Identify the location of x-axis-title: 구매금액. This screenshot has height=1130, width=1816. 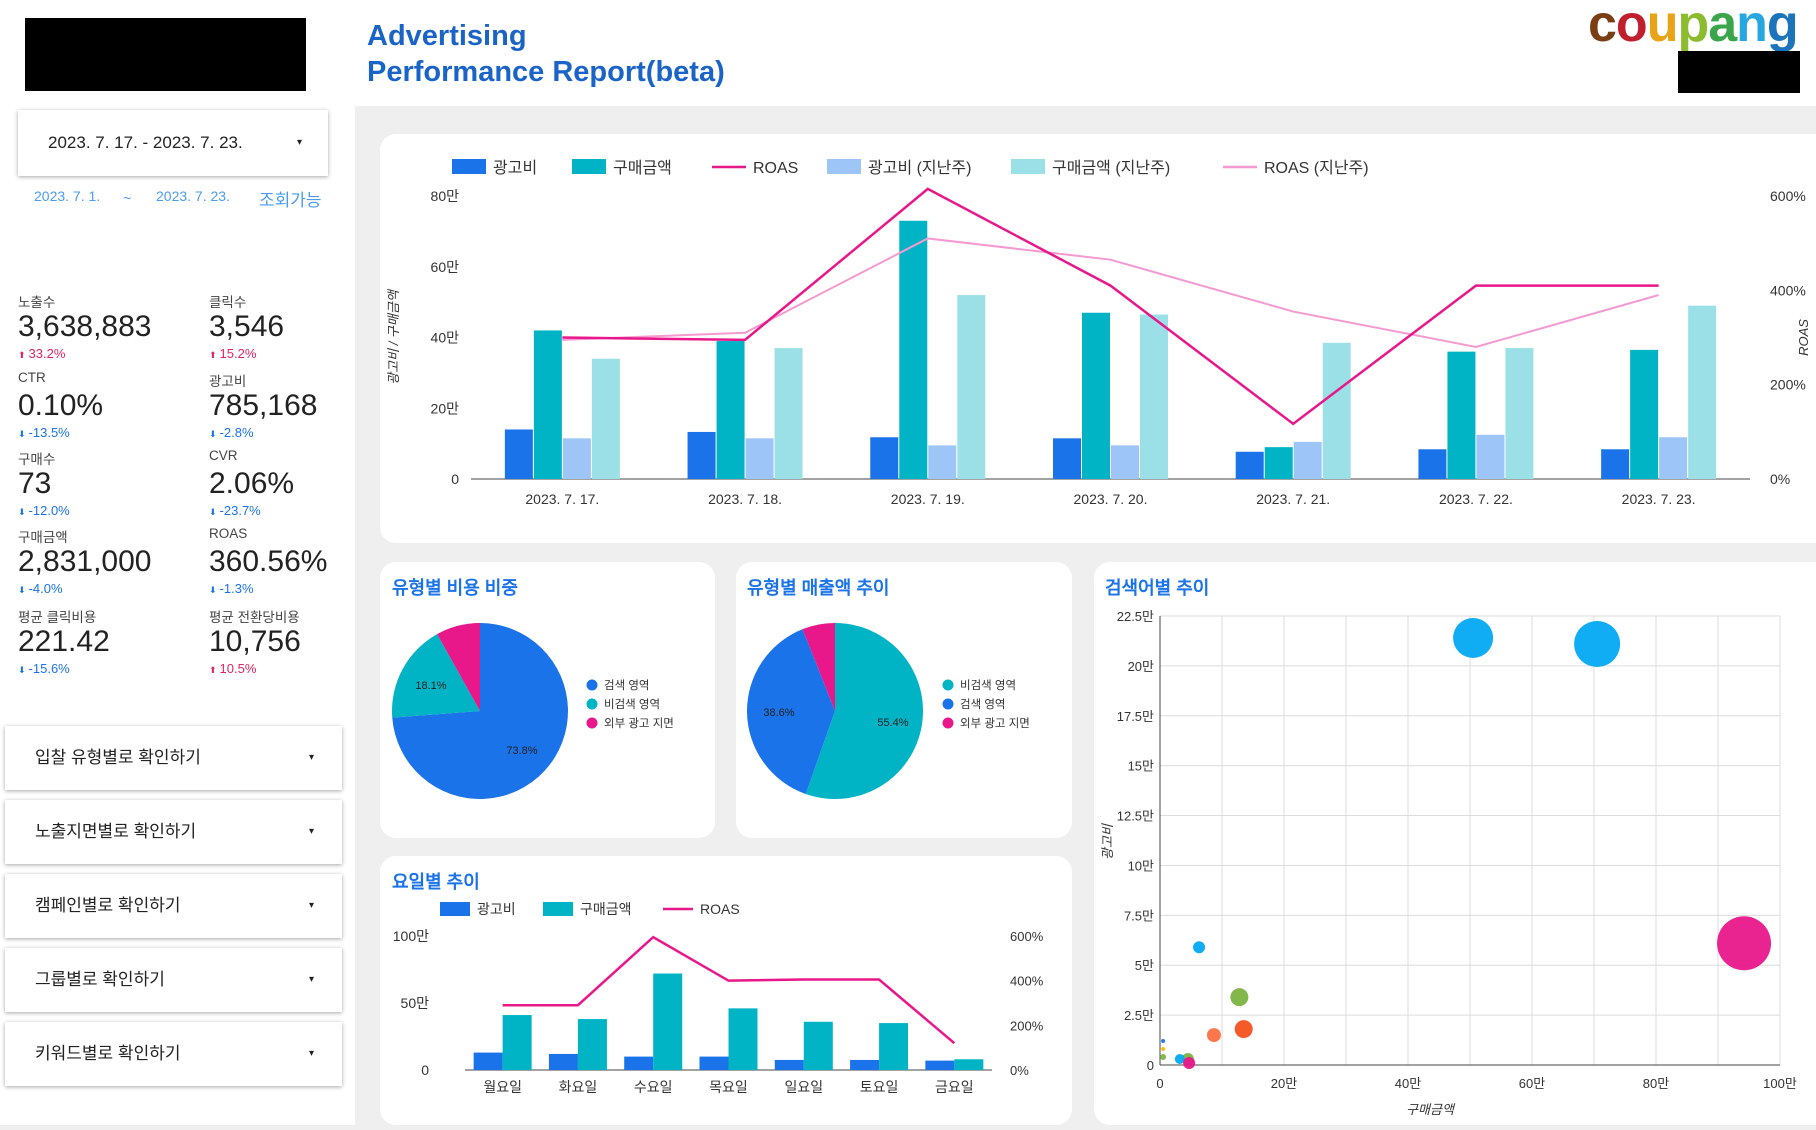
(1431, 1109).